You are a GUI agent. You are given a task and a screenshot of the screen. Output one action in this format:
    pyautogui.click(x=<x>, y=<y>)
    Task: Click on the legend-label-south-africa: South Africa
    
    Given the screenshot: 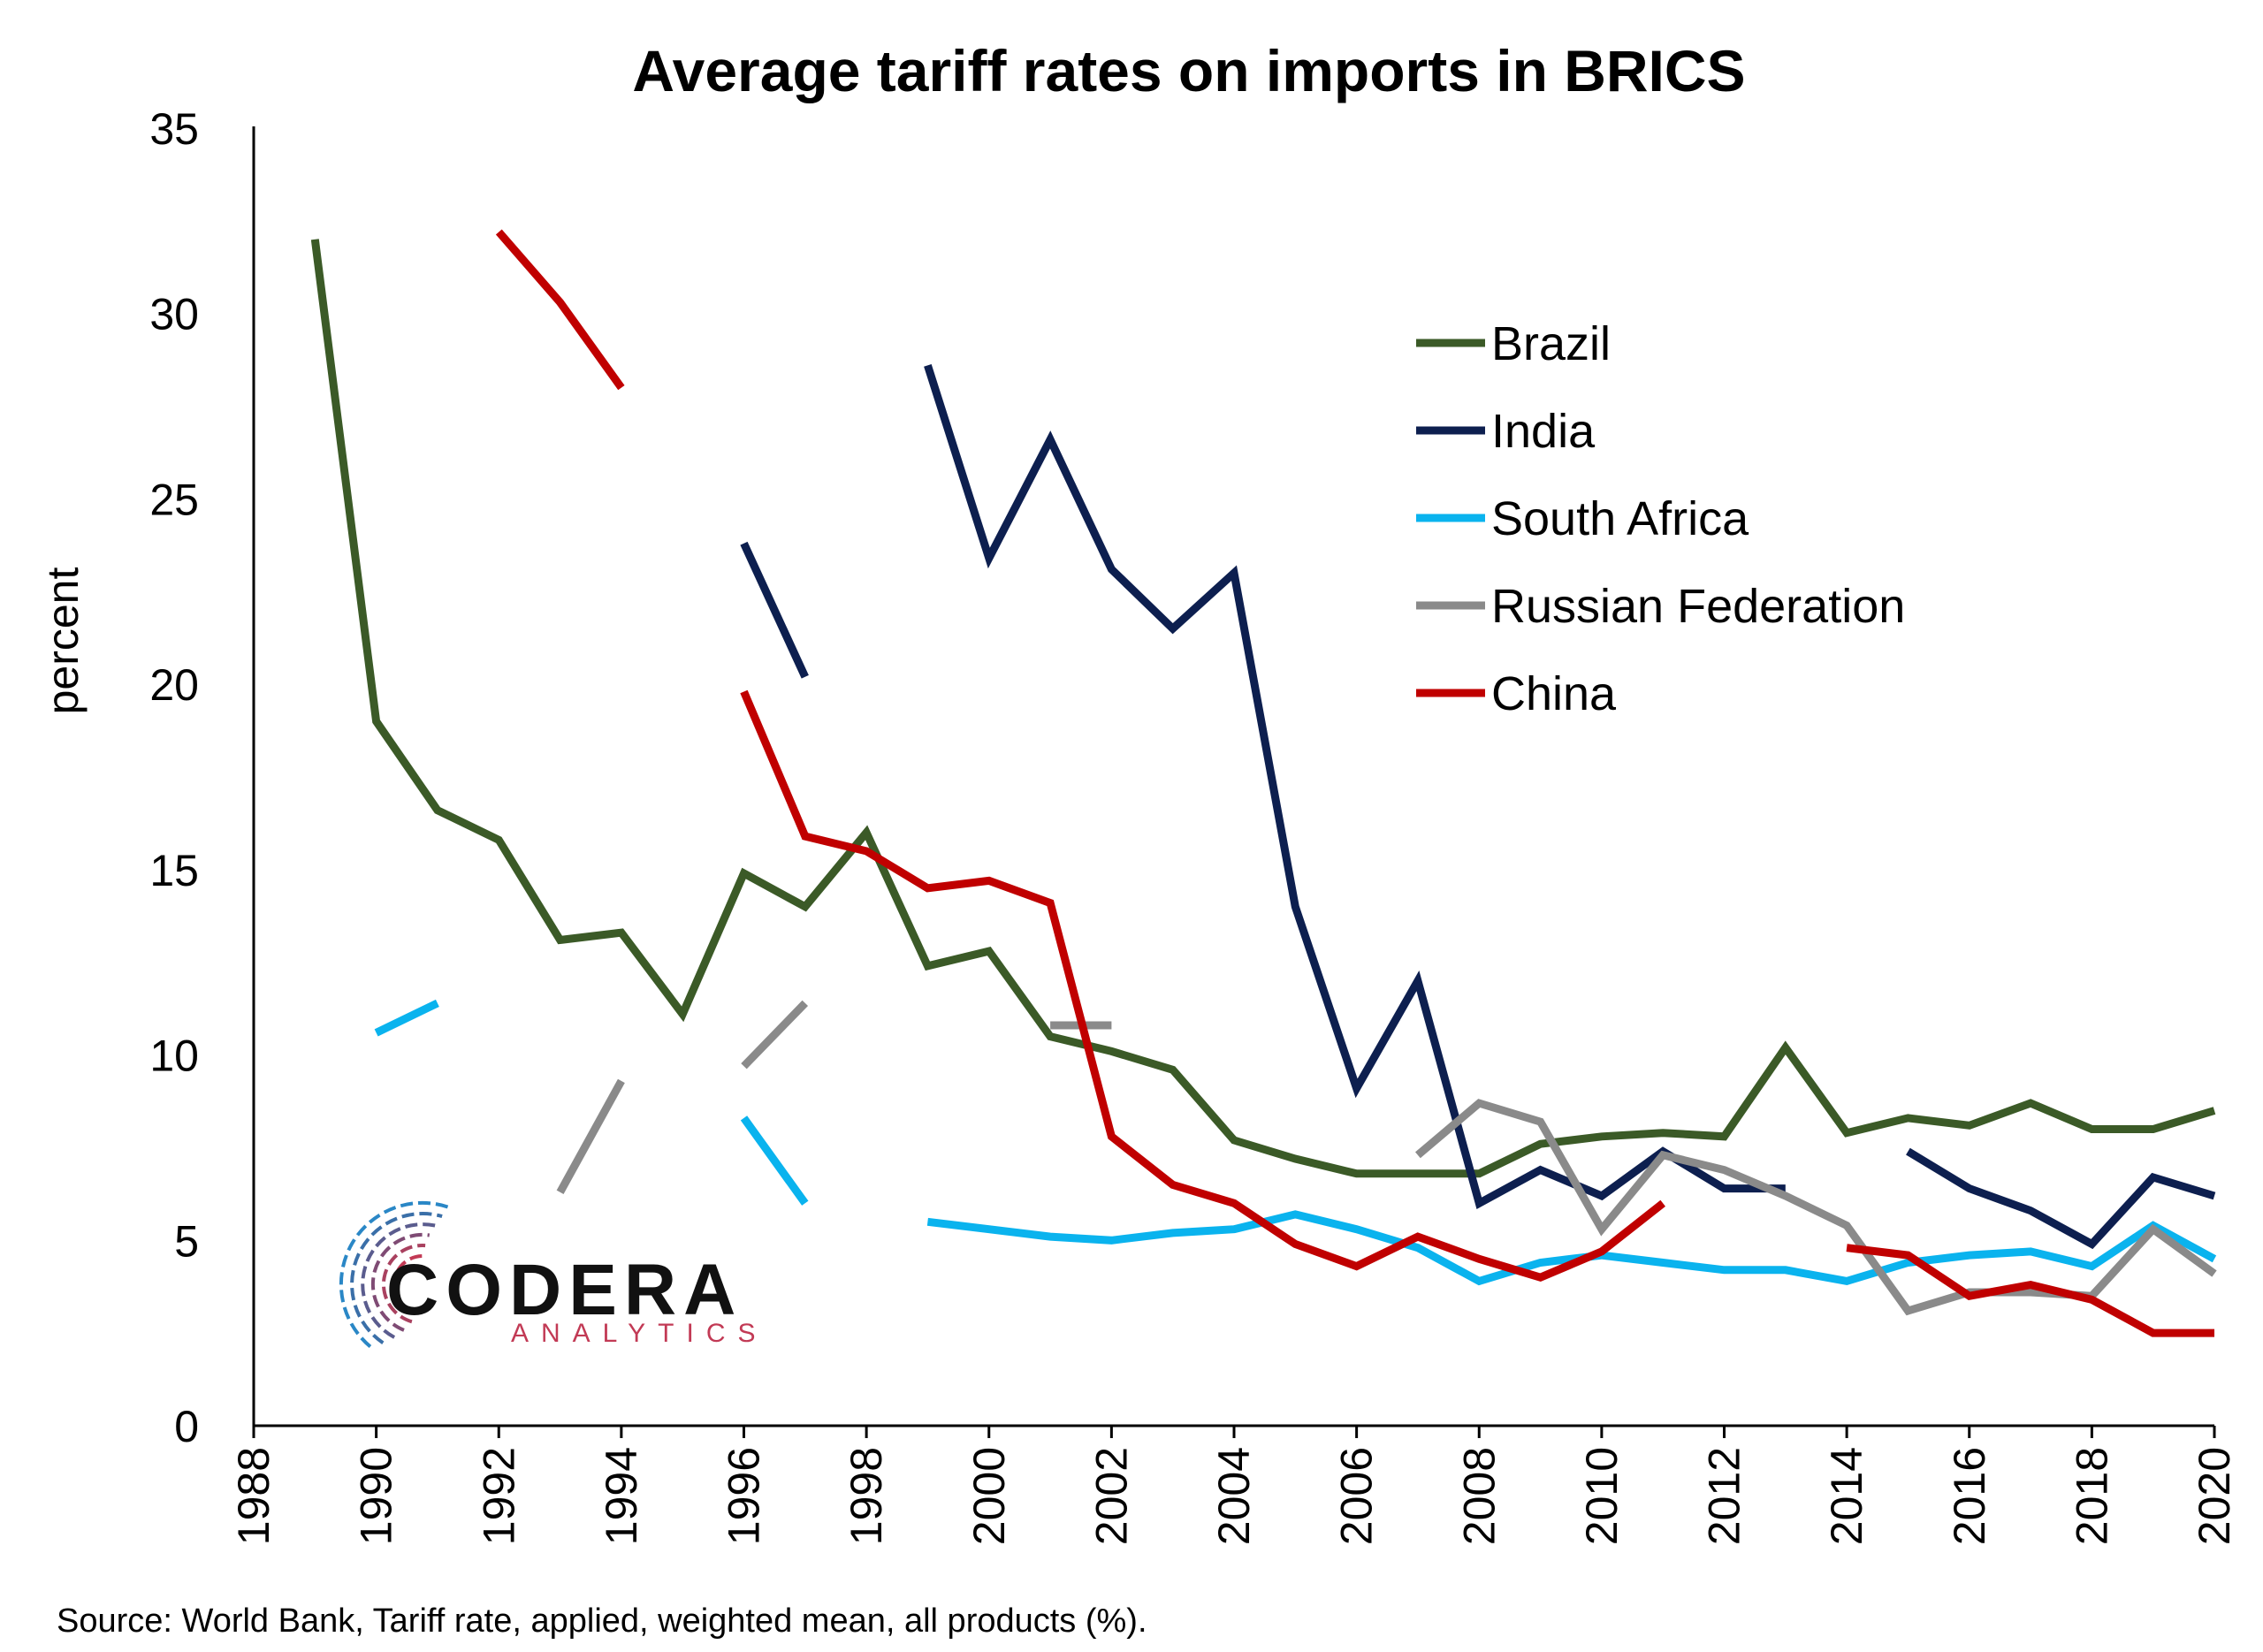 What is the action you would take?
    pyautogui.click(x=1620, y=519)
    